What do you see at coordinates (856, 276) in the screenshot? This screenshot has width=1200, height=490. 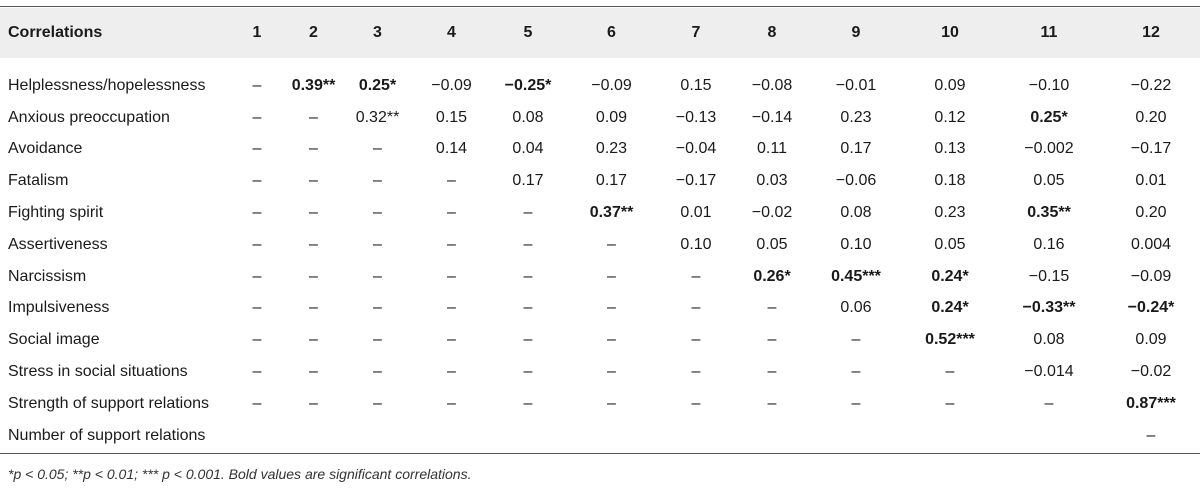 I see `correlation-cell: 0.45***` at bounding box center [856, 276].